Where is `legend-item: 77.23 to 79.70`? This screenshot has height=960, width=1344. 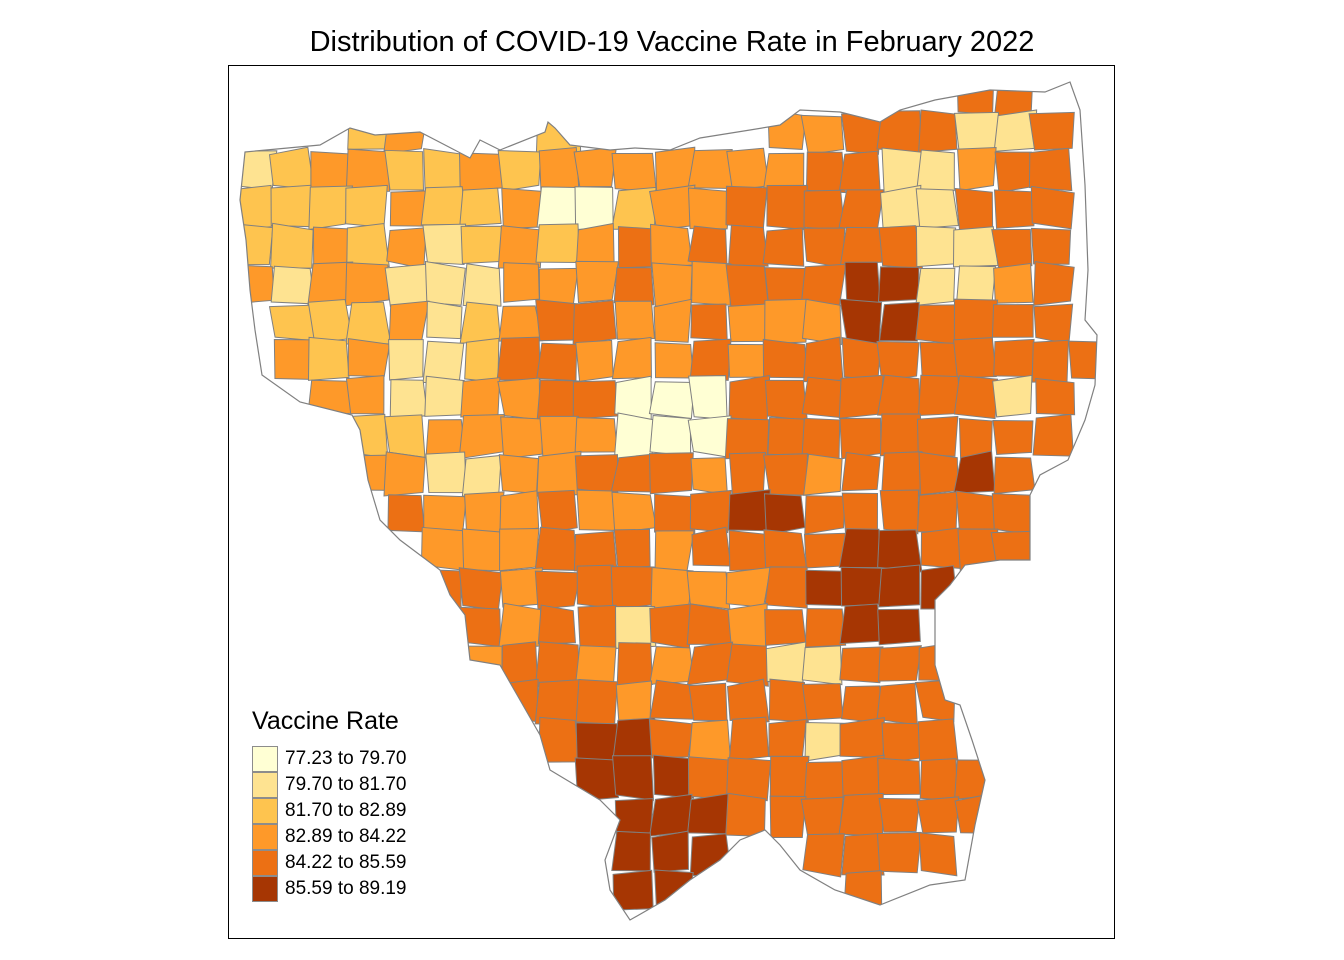 legend-item: 77.23 to 79.70 is located at coordinates (329, 759).